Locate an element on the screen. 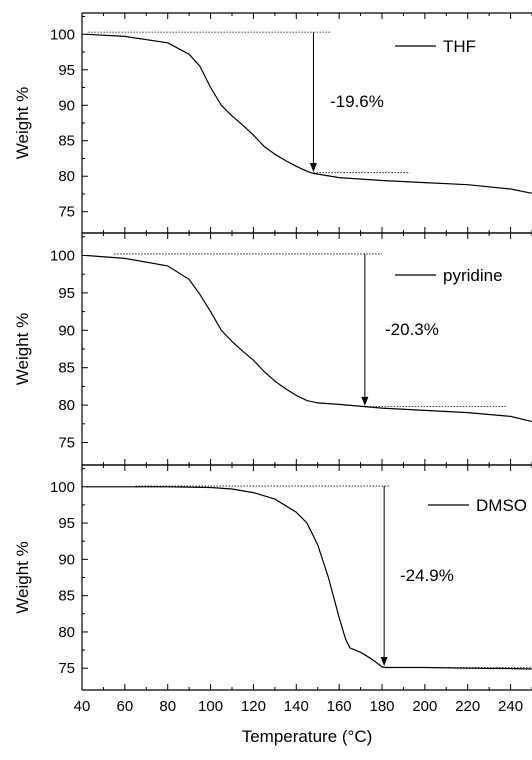 The image size is (532, 760). x-tick-label: 200 is located at coordinates (424, 706).